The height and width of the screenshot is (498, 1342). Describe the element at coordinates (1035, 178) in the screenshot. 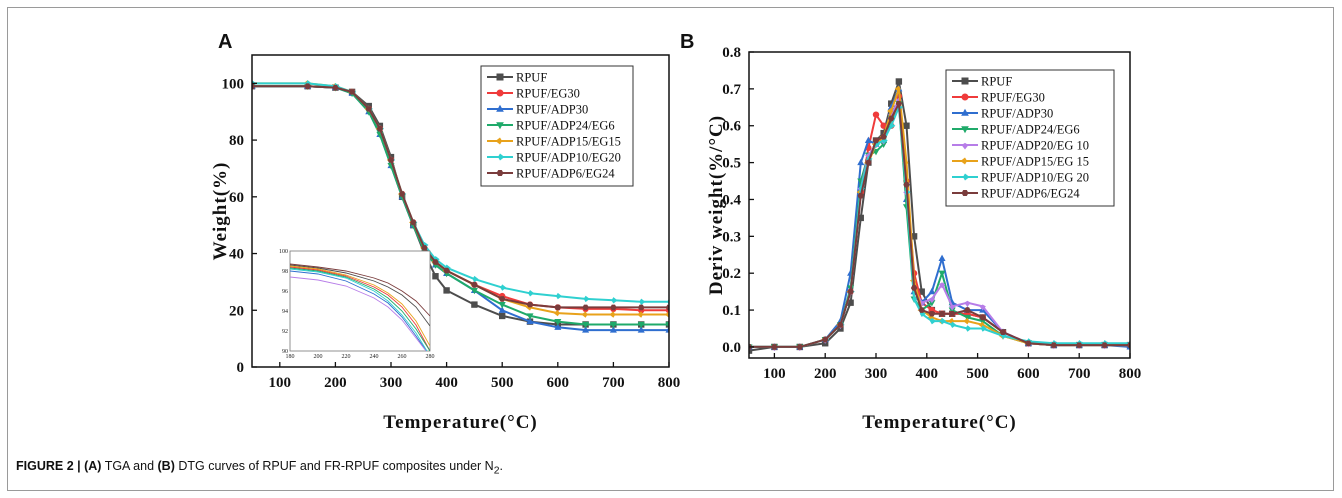

I see `panel-b-legend-label-rpuf-adp10-eg-20: RPUF/ADP10/EG 20` at that location.